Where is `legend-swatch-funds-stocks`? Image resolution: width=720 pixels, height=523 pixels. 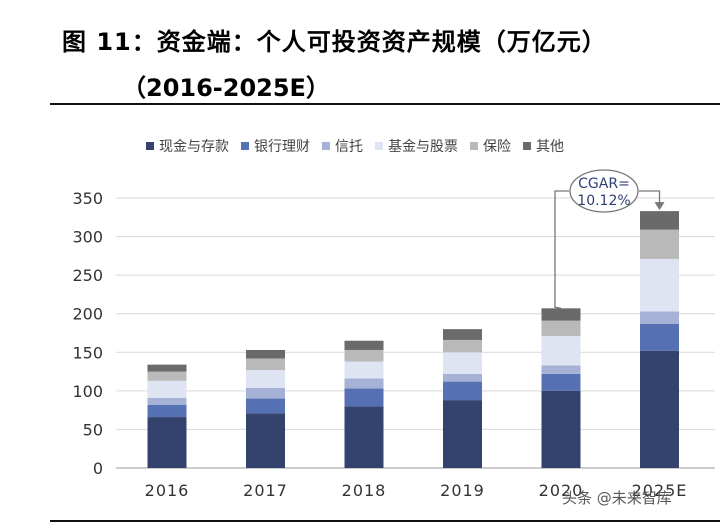
legend-swatch-funds-stocks is located at coordinates (379, 146).